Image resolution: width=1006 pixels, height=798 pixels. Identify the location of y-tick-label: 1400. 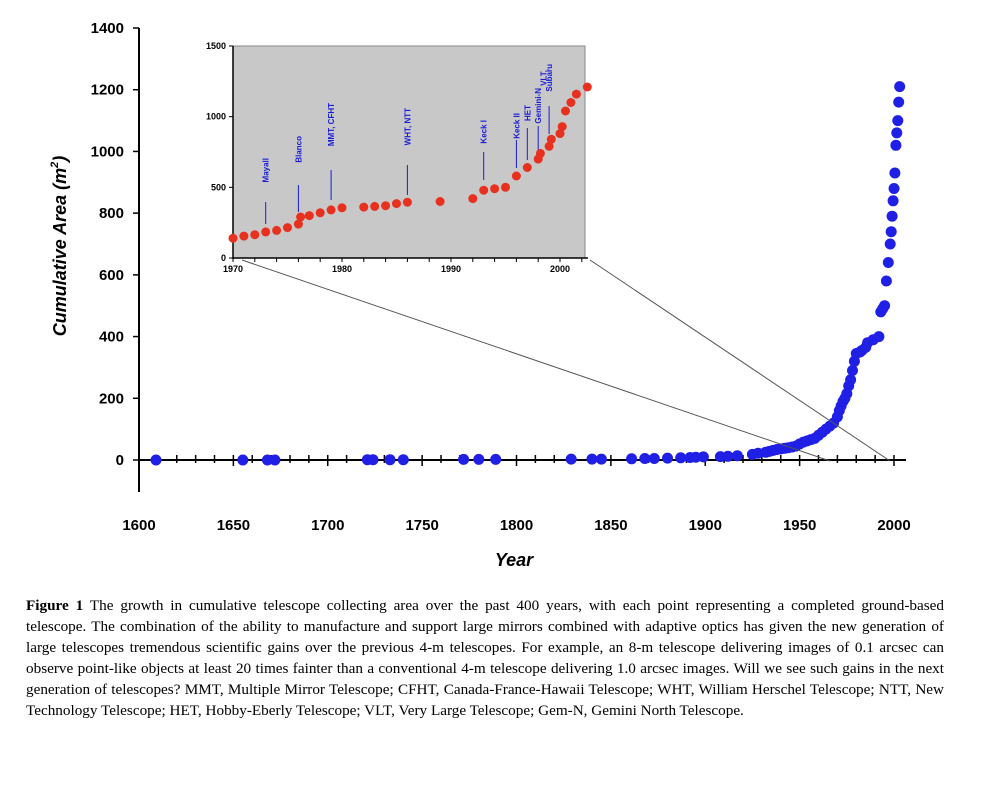
(107, 28).